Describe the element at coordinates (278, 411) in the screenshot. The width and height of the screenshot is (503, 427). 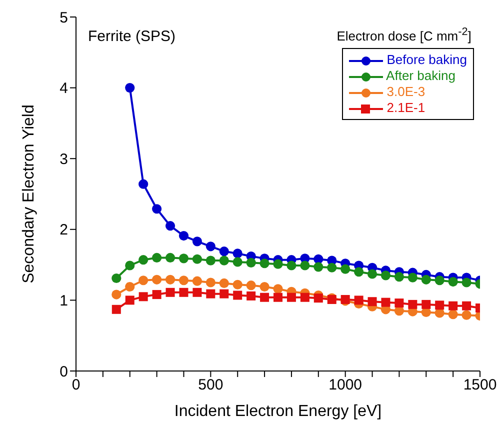
I see `x-axis-title: Incident Electron Energy [eV]` at that location.